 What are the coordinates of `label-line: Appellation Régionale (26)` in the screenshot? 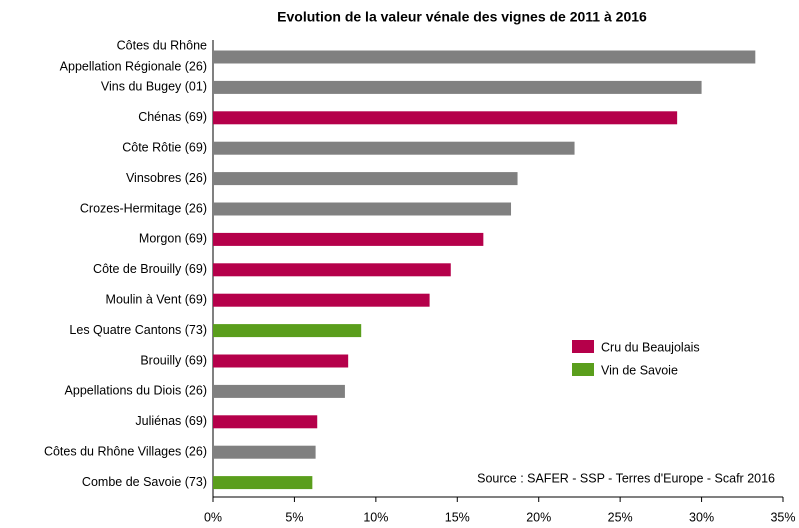 It's located at (133, 67).